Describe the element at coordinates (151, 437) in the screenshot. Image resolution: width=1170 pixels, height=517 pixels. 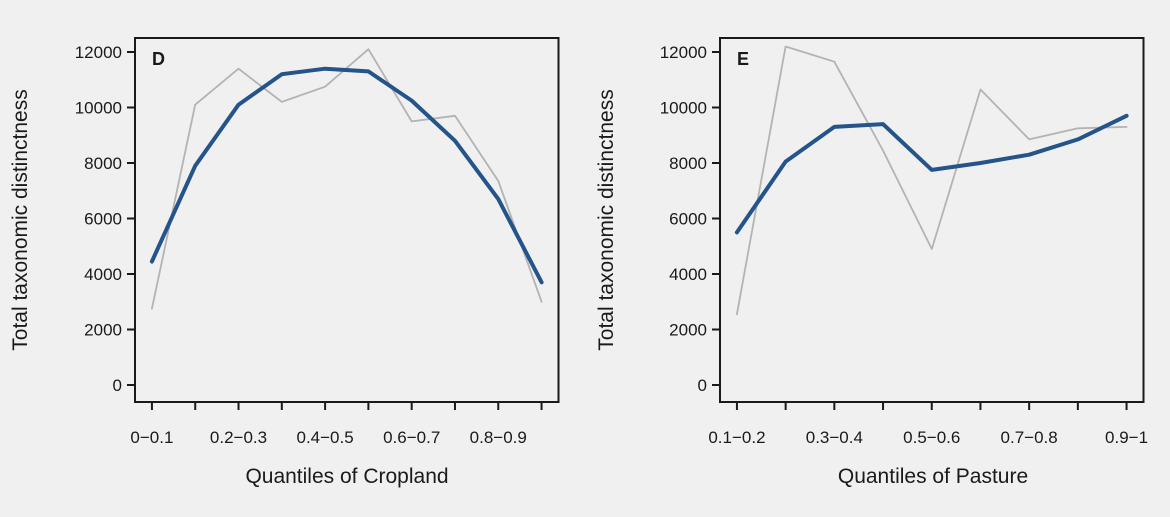
I see `x-tick-label: 0−0.1` at that location.